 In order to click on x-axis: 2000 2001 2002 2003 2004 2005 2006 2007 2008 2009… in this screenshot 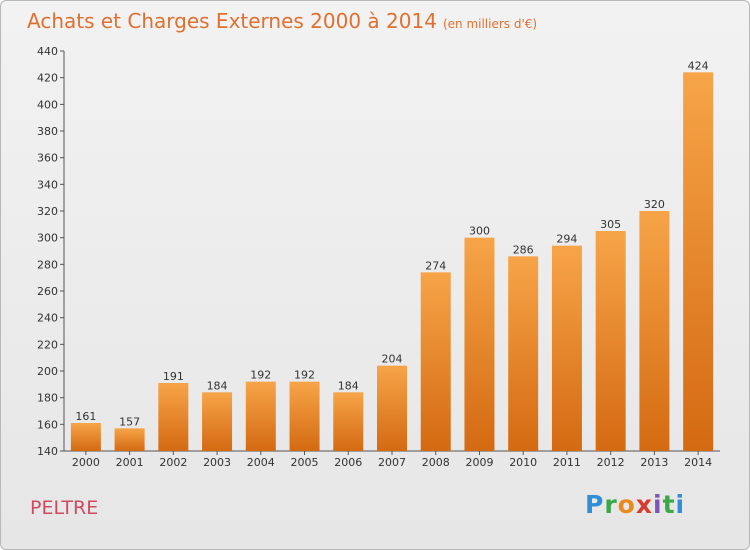, I will do `click(392, 459)`.